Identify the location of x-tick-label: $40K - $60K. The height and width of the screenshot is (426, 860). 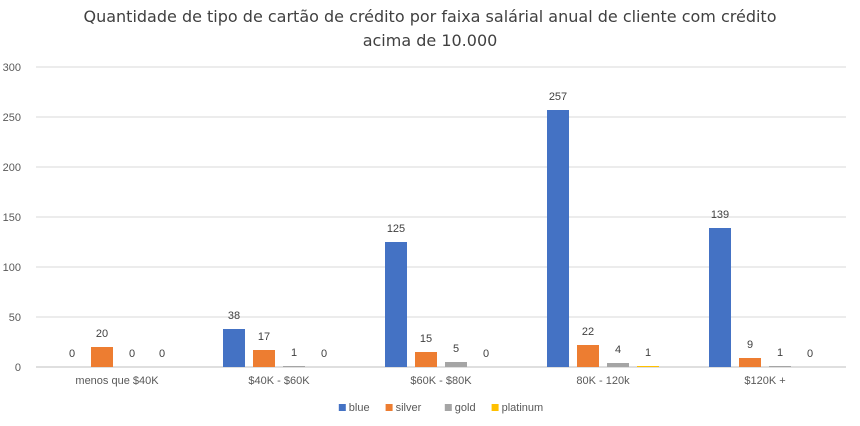
(279, 381).